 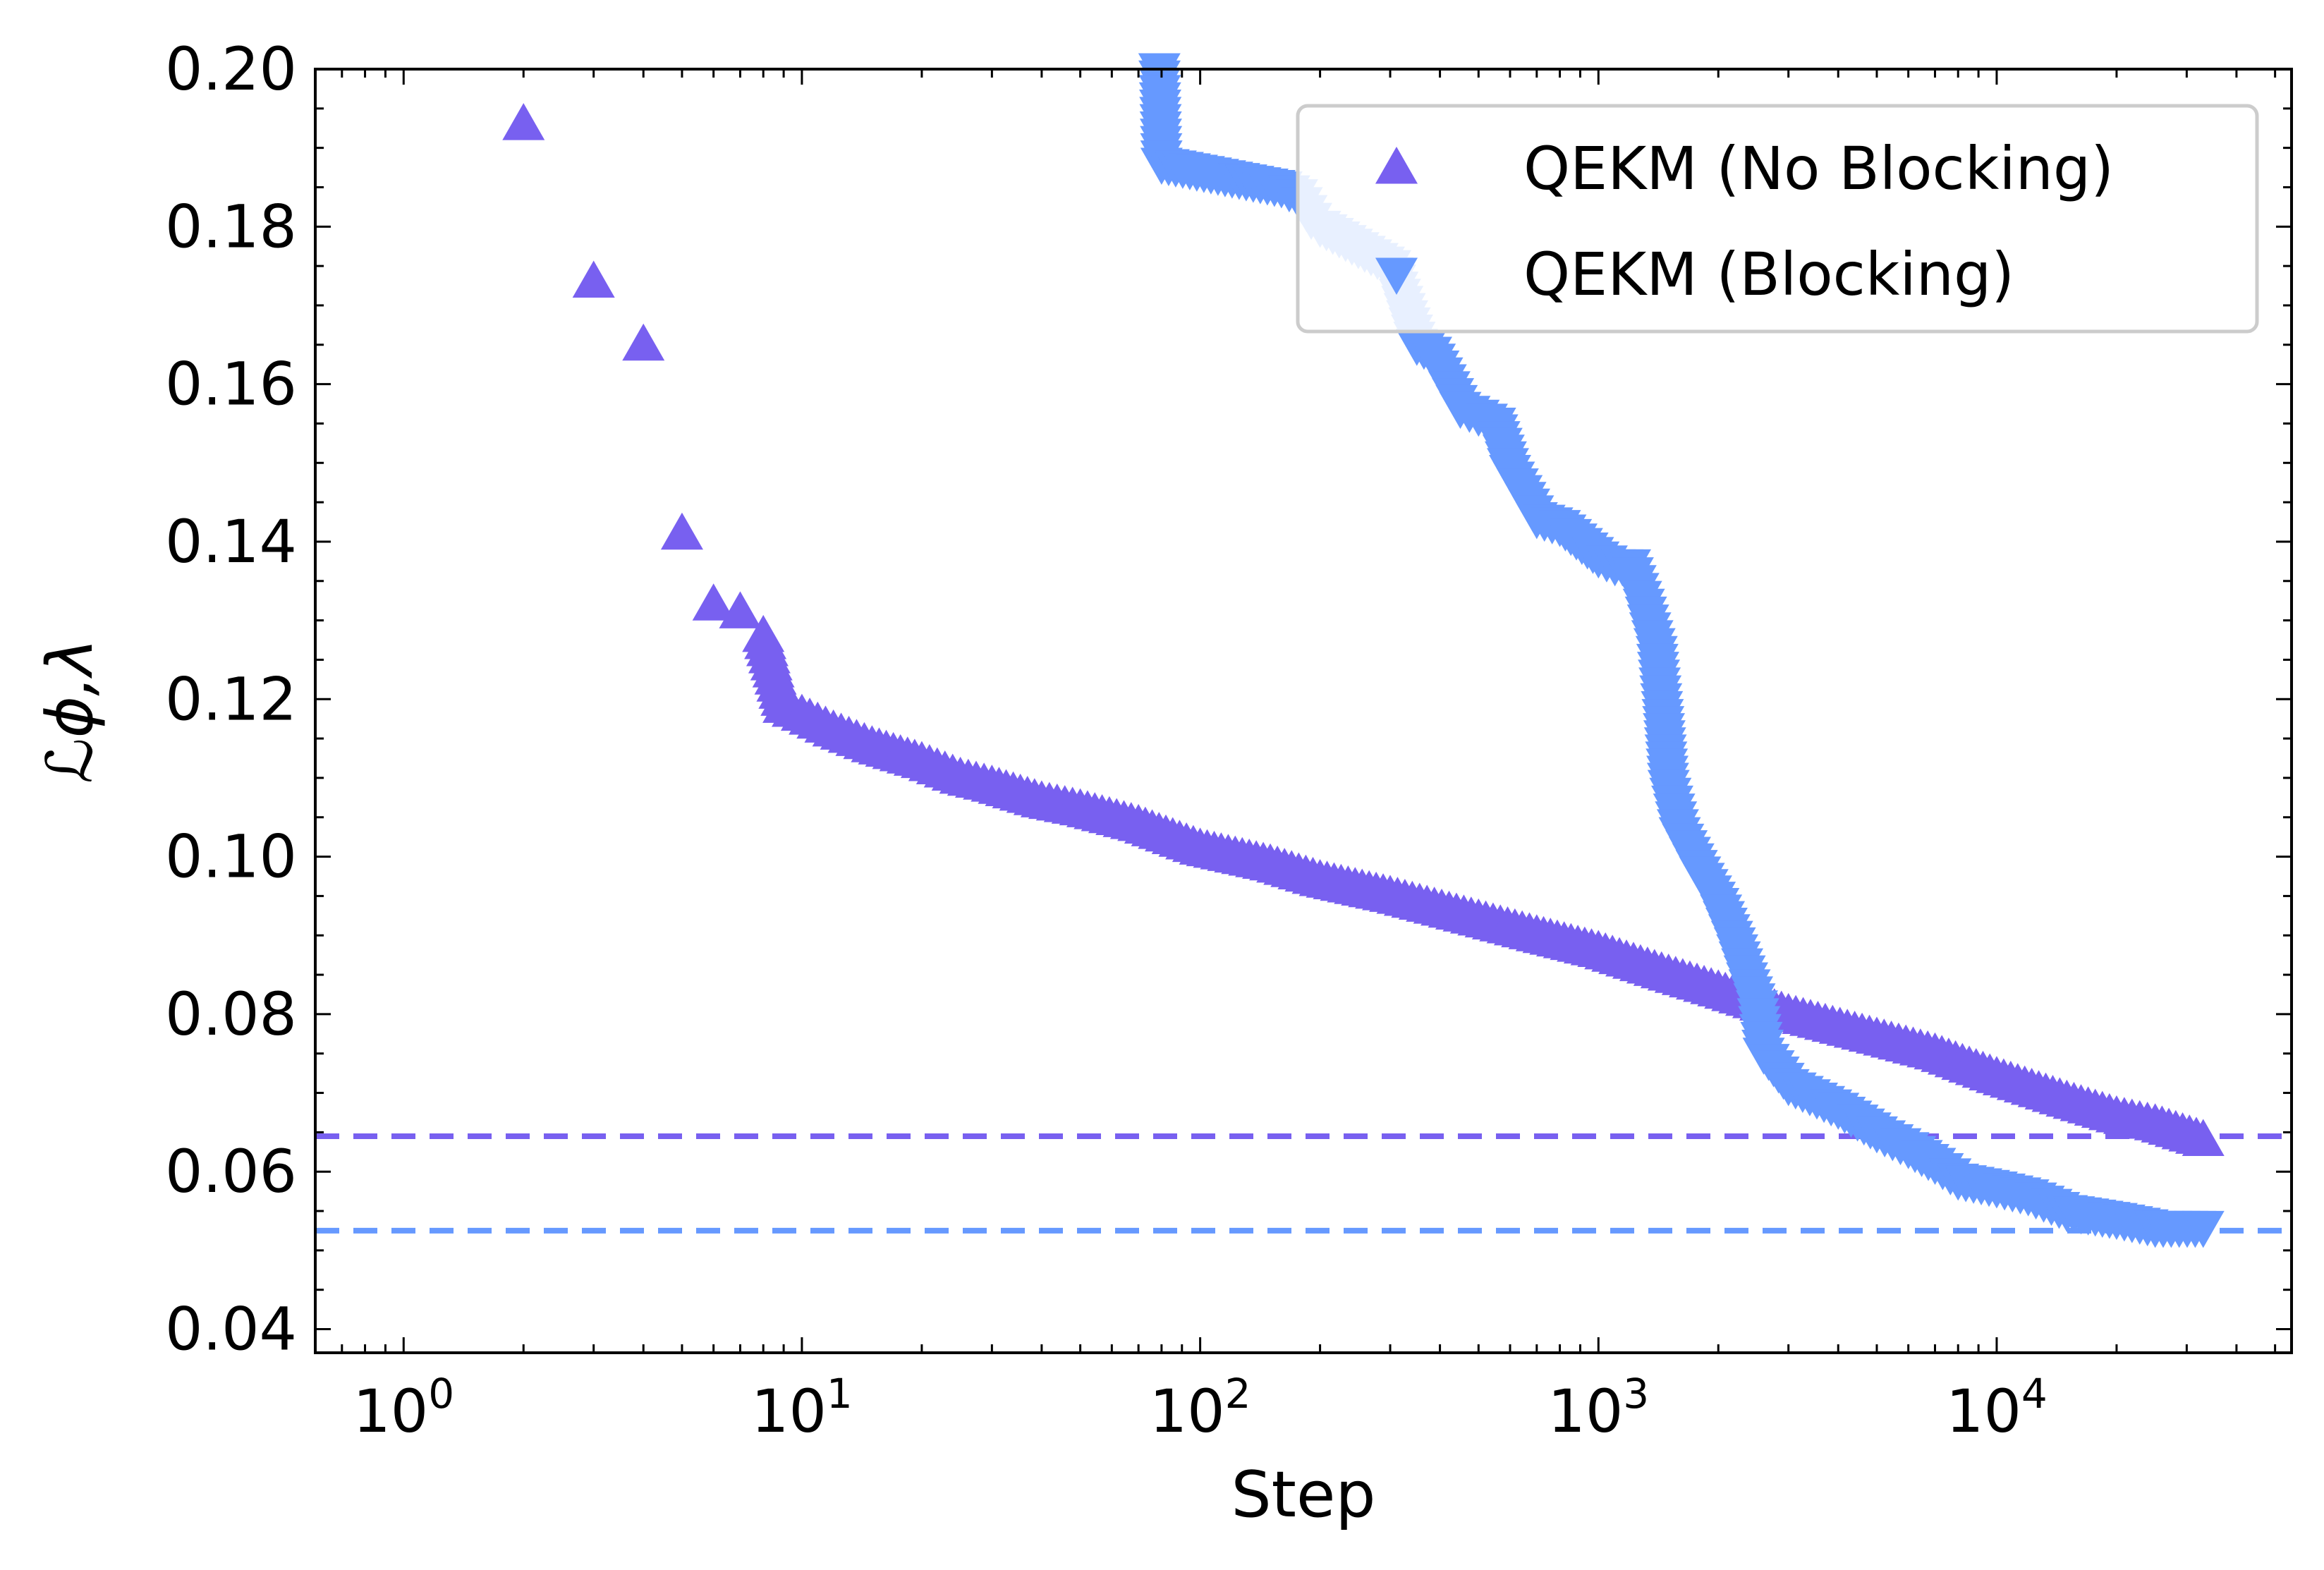 What do you see at coordinates (1598, 1408) in the screenshot?
I see `x-tick-label-3: 10³` at bounding box center [1598, 1408].